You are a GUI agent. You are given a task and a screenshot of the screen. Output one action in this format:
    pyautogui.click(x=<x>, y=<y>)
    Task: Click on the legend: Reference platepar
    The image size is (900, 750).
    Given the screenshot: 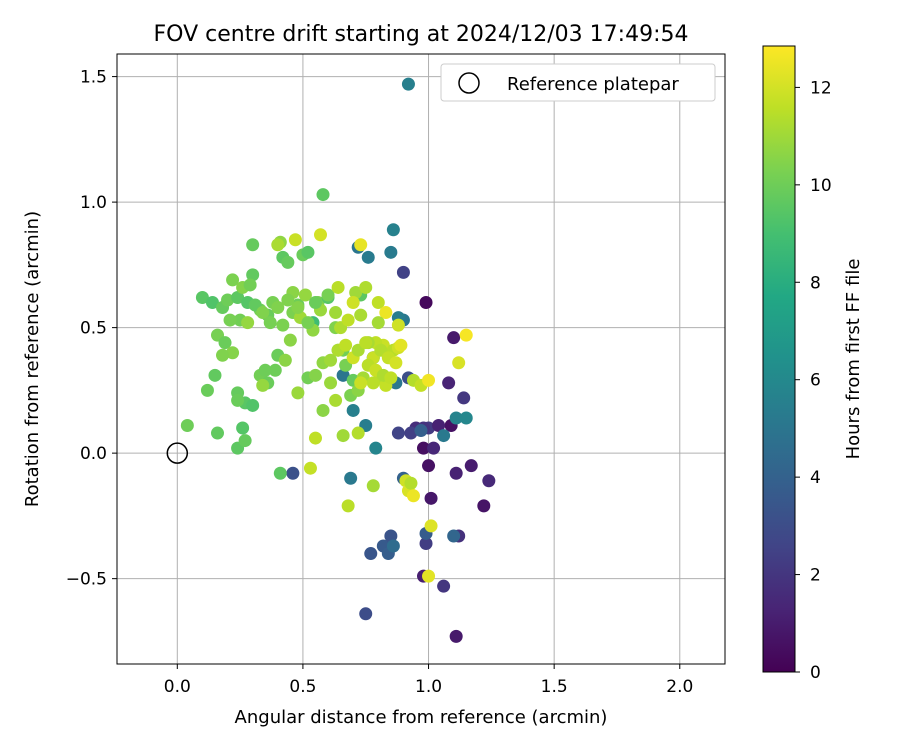 What is the action you would take?
    pyautogui.click(x=578, y=82)
    